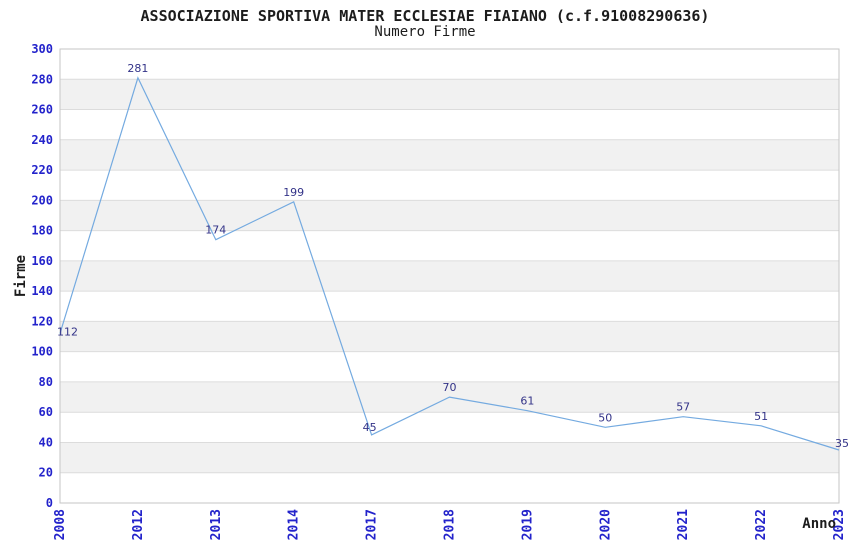 The height and width of the screenshot is (550, 850). I want to click on x-axis-title: Anno, so click(819, 524).